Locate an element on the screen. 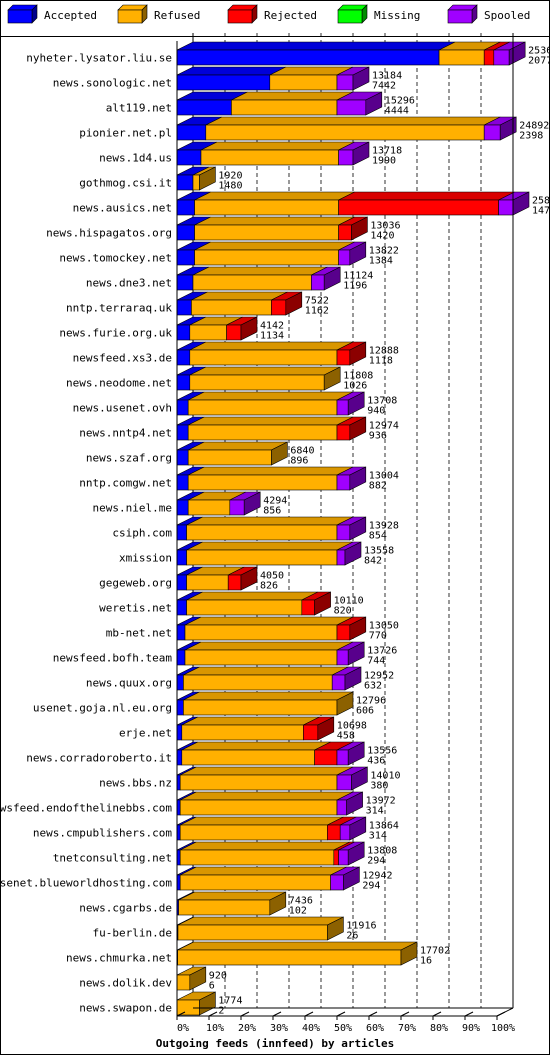 The height and width of the screenshot is (1059, 550). host-label: news.chmurka.net is located at coordinates (119, 958).